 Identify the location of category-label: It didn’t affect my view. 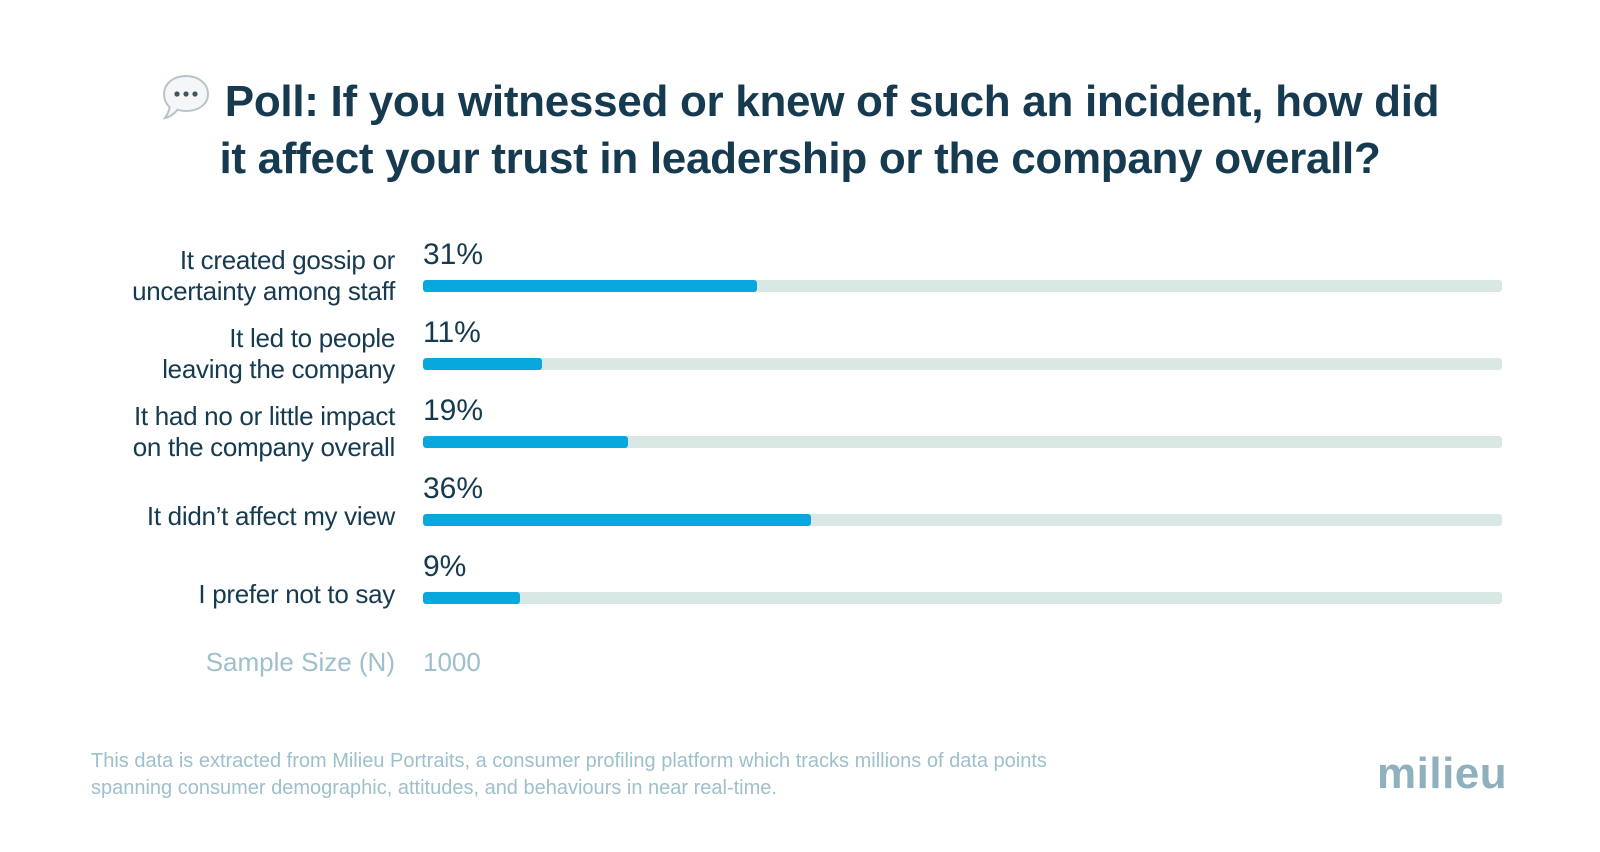
(230, 516).